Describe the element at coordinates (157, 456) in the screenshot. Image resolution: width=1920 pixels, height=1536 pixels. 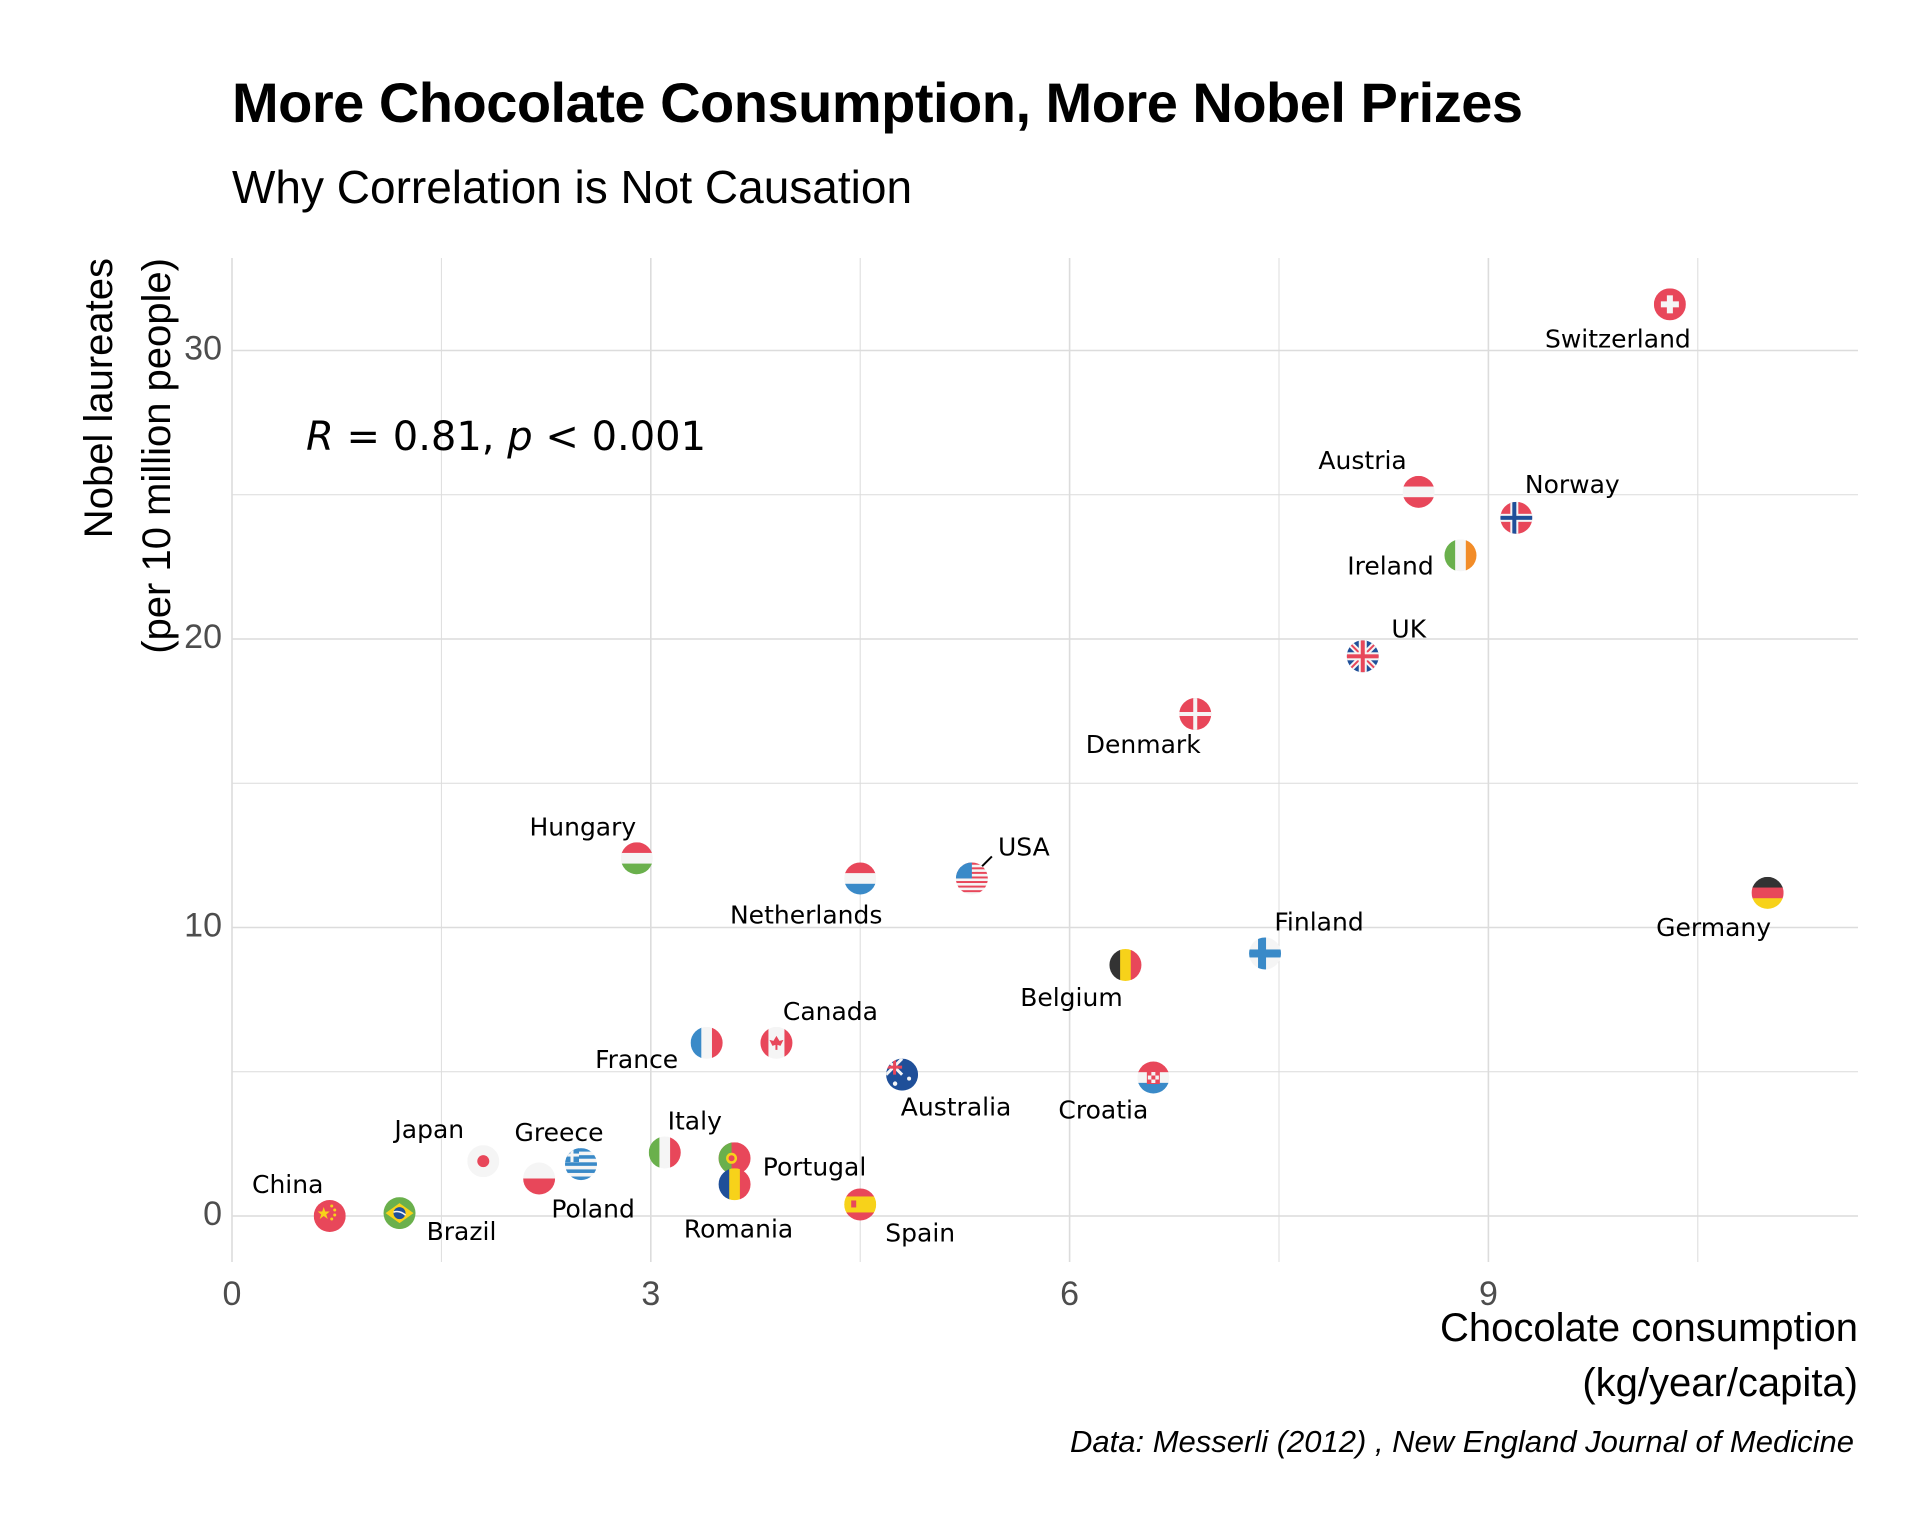
I see `y-axis-subtitle: (per 10 million people)` at that location.